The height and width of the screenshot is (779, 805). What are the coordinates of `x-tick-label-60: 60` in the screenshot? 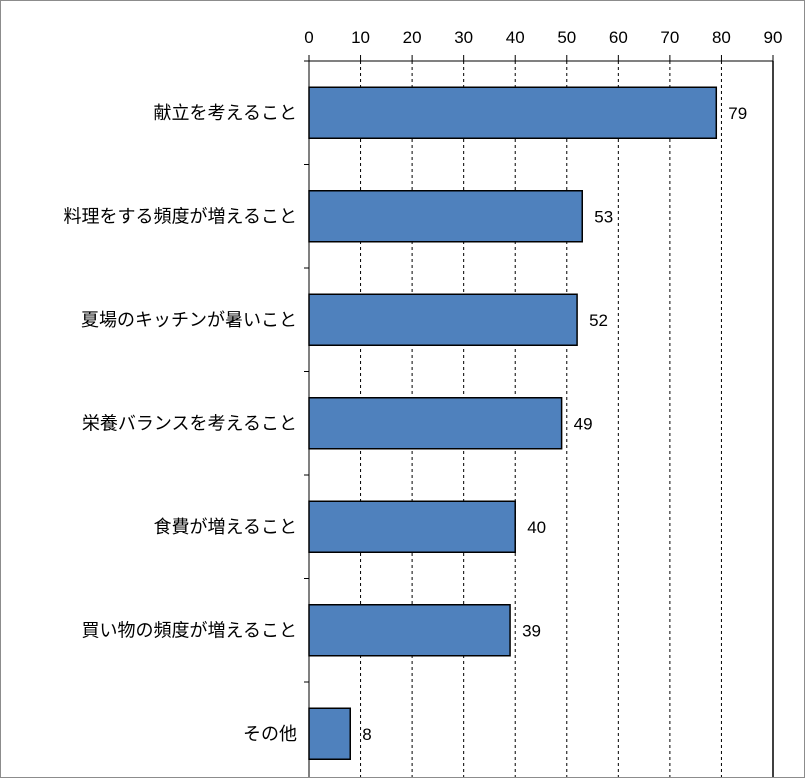 It's located at (618, 37).